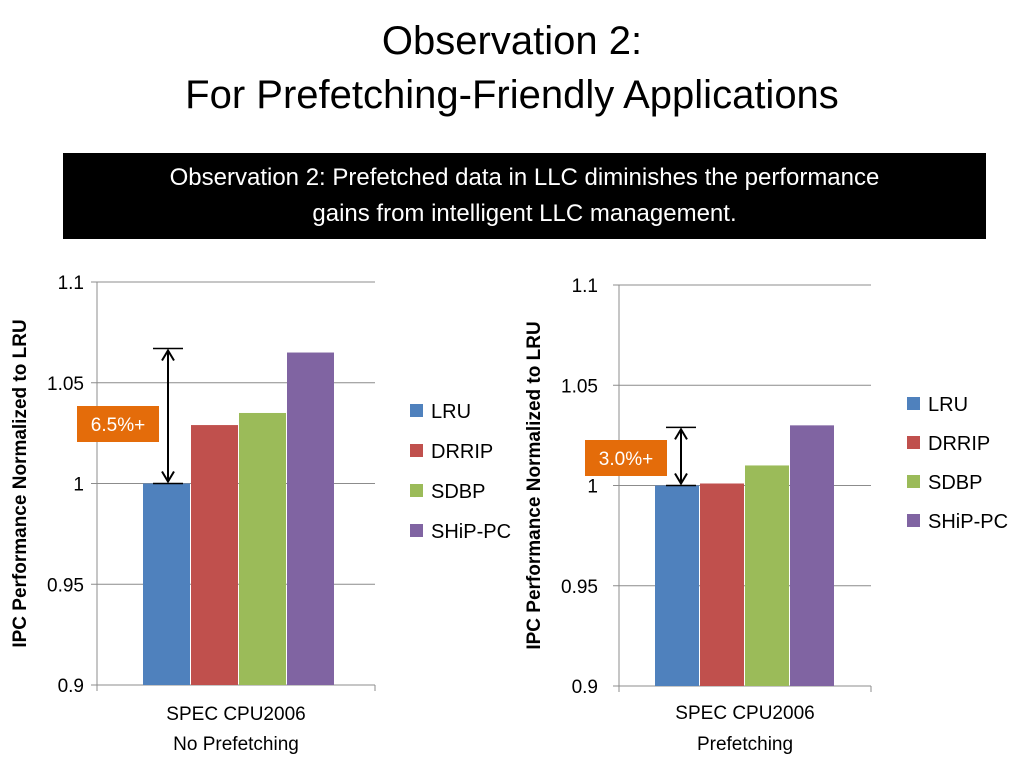 The width and height of the screenshot is (1024, 768). What do you see at coordinates (585, 687) in the screenshot?
I see `chart2-y-tick-label: 0.9` at bounding box center [585, 687].